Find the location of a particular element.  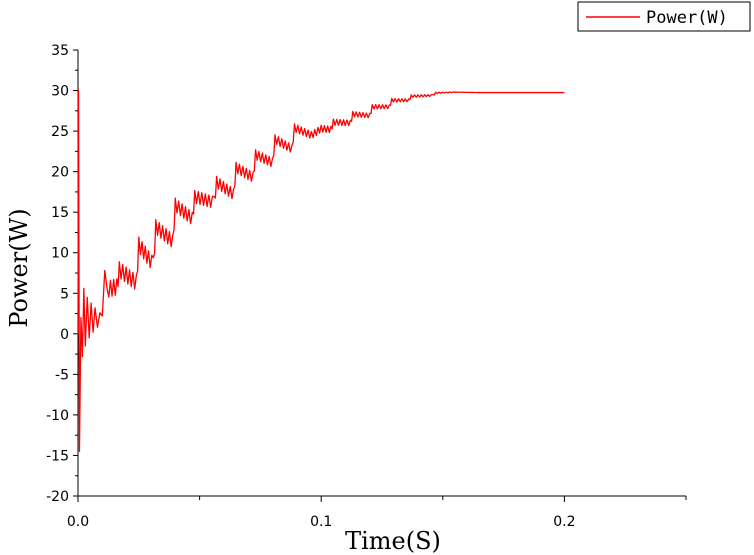

legend: Power(W) is located at coordinates (664, 16).